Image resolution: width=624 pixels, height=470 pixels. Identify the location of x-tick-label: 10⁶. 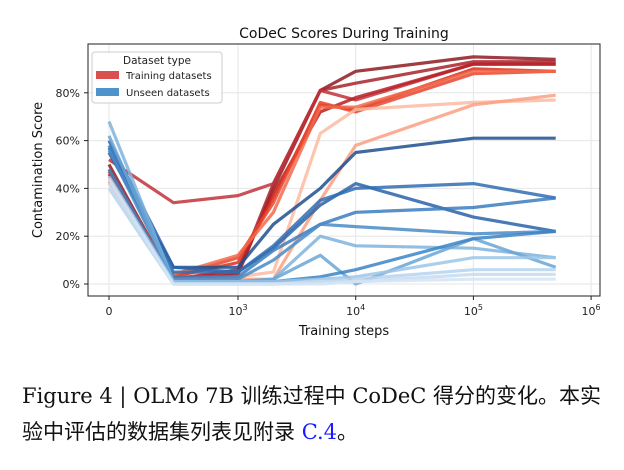
(591, 310).